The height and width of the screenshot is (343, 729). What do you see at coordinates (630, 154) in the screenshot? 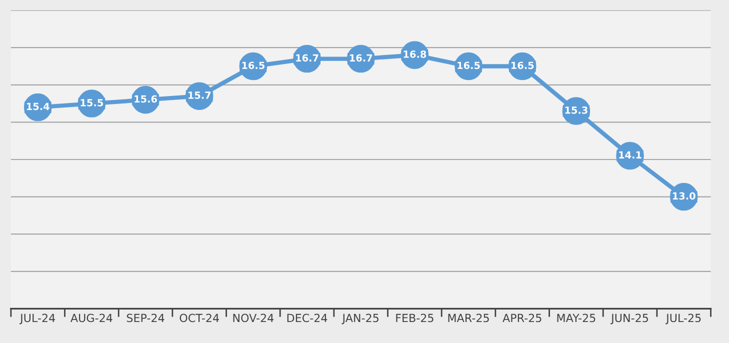
I see `data-label: 14.1` at bounding box center [630, 154].